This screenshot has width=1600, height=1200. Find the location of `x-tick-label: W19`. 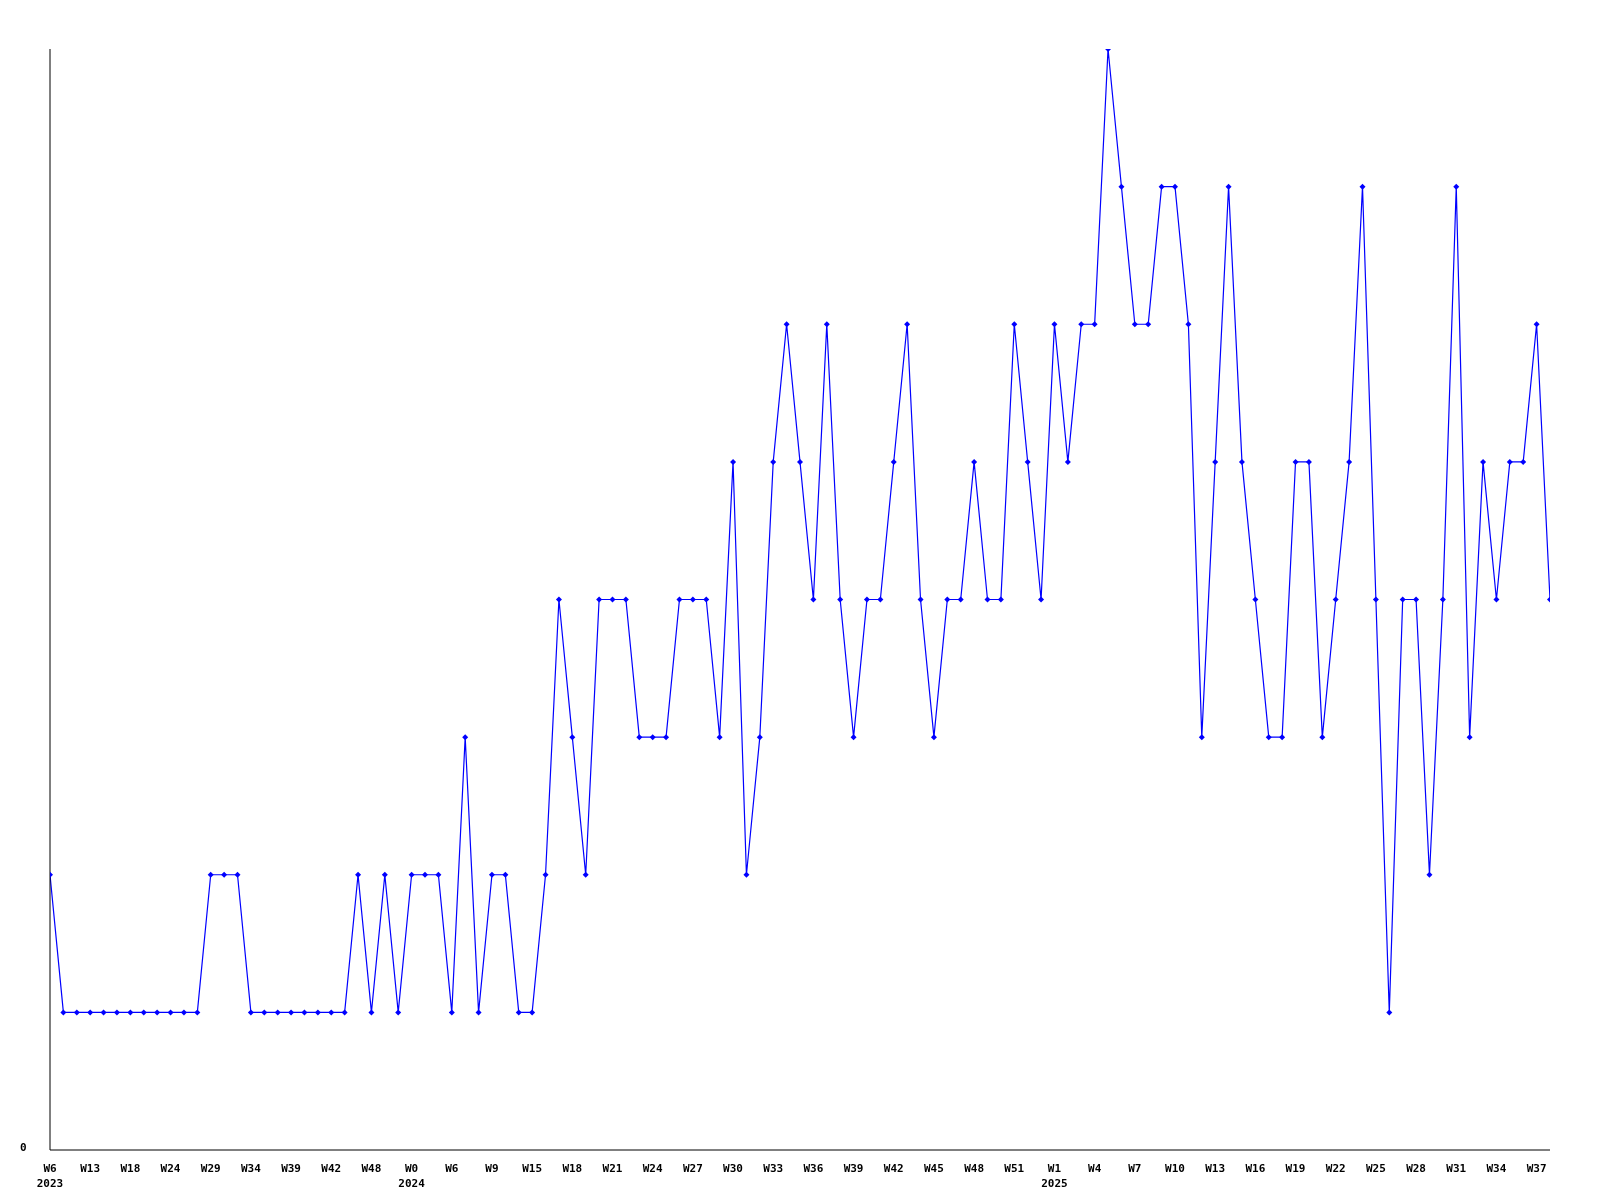

x-tick-label: W19 is located at coordinates (1295, 1168).